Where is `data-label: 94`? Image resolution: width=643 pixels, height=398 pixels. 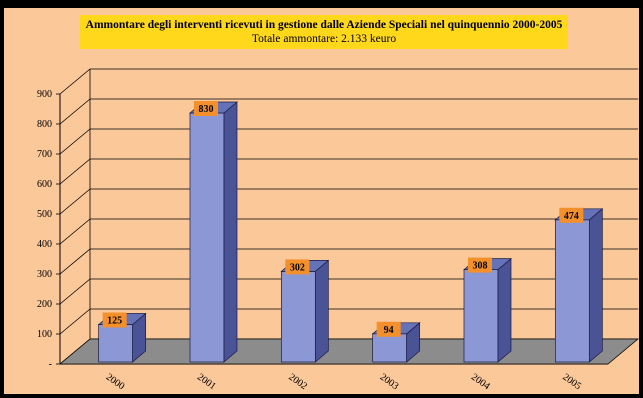
data-label: 94 is located at coordinates (389, 330).